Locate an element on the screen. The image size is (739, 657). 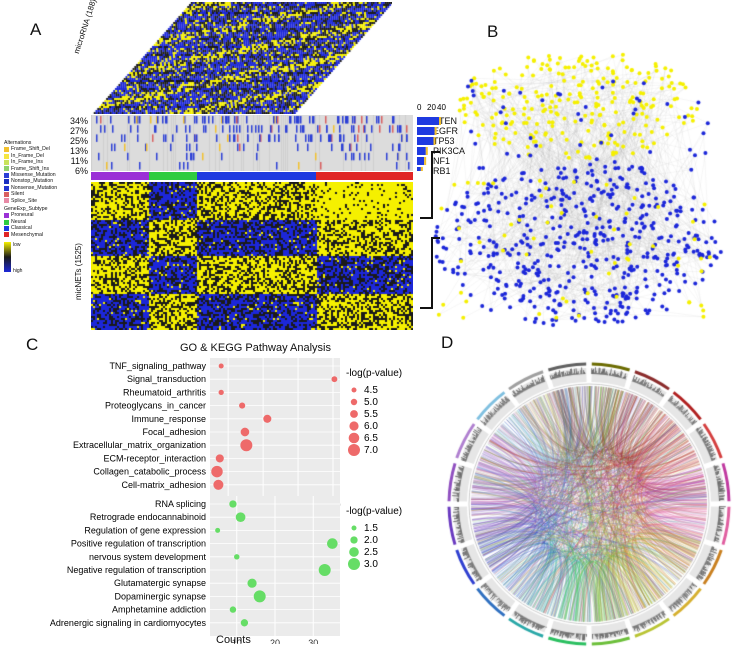
alteration-legend-item: In_Frame_Ins is located at coordinates (35, 162).